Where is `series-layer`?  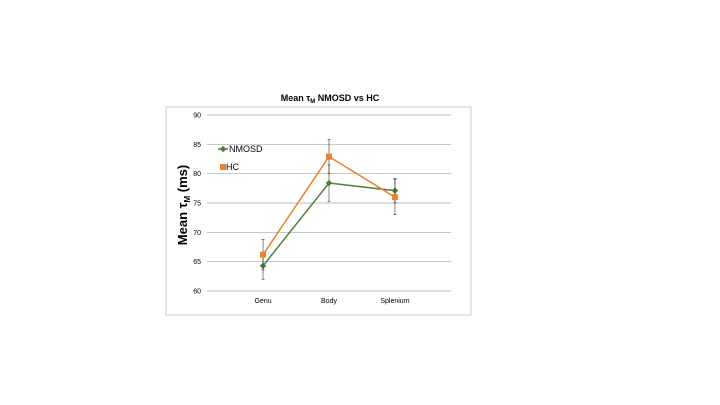 series-layer is located at coordinates (329, 209).